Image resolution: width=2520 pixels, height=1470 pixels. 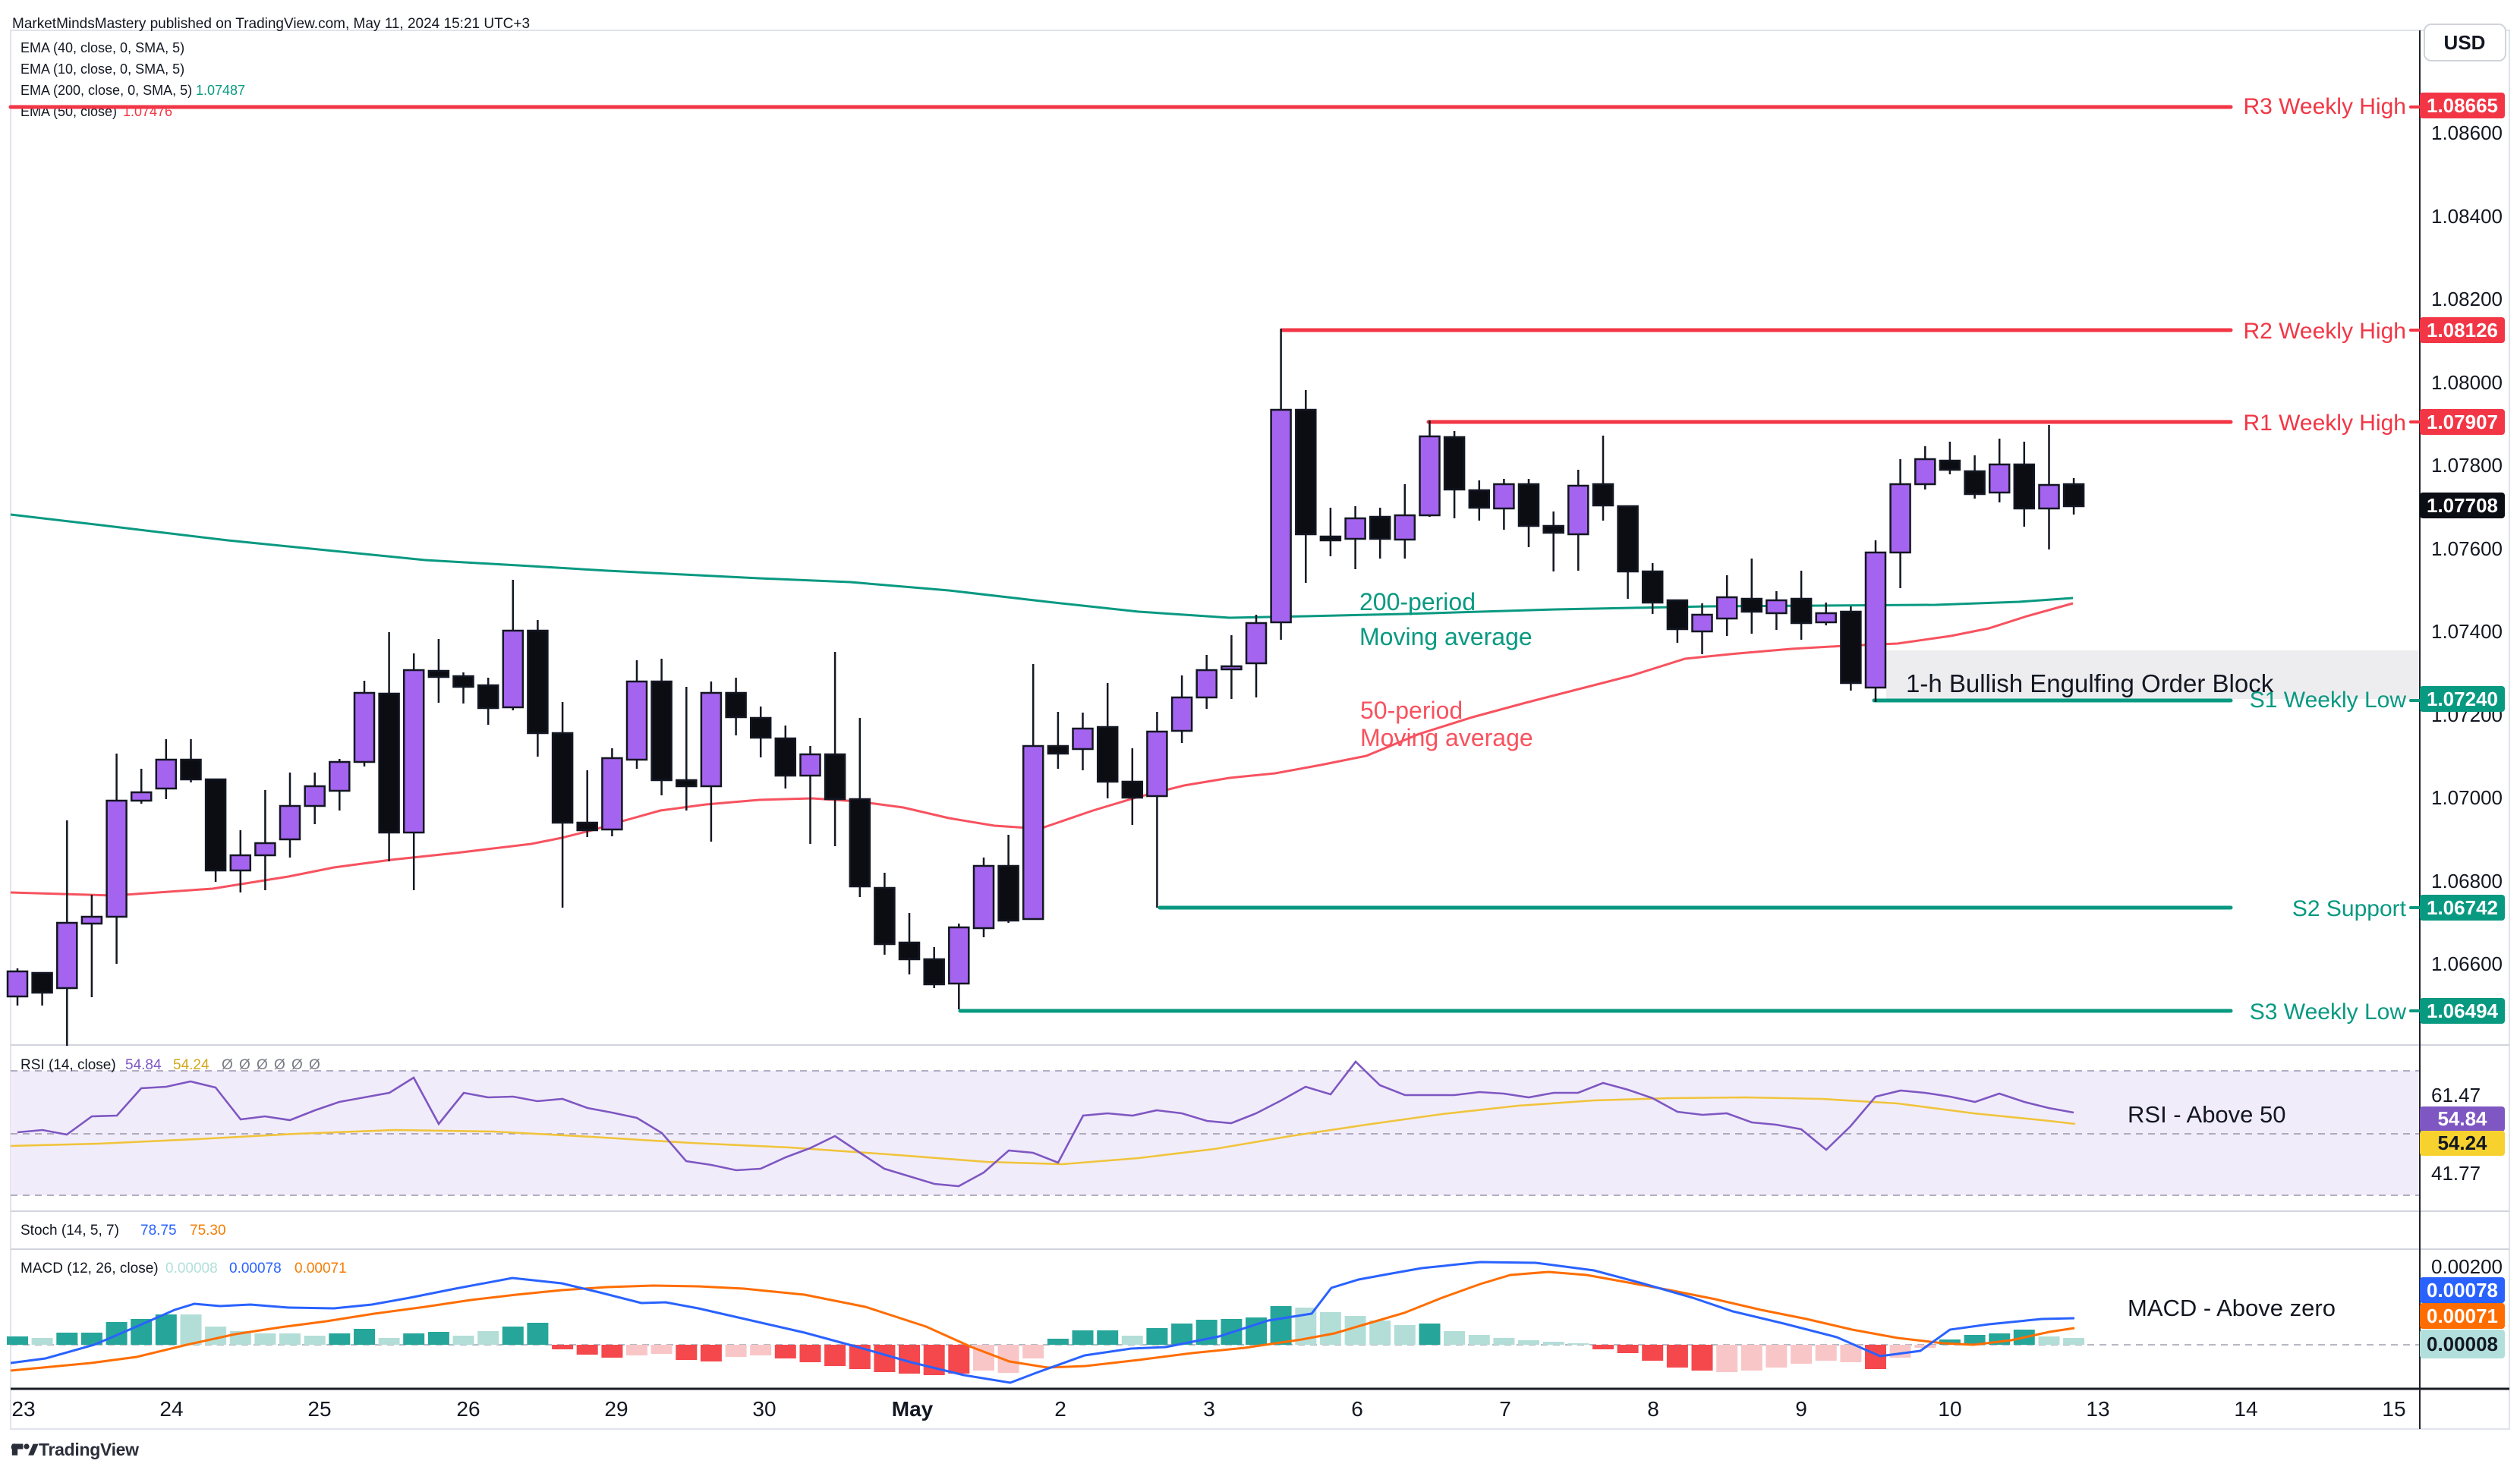 I want to click on svg-text: 23, so click(x=23, y=1409).